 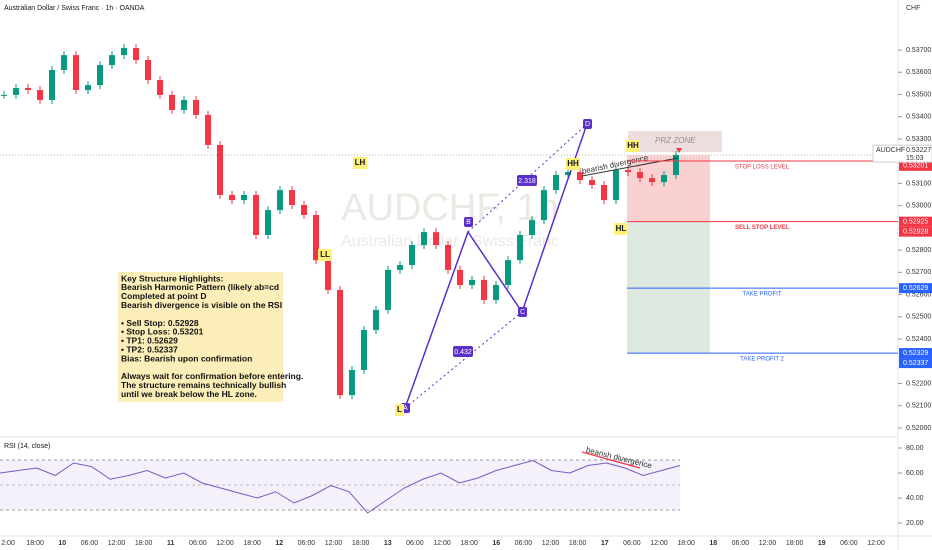 I want to click on watermark-name: Australian Dollar / Swiss Franc, so click(x=450, y=241).